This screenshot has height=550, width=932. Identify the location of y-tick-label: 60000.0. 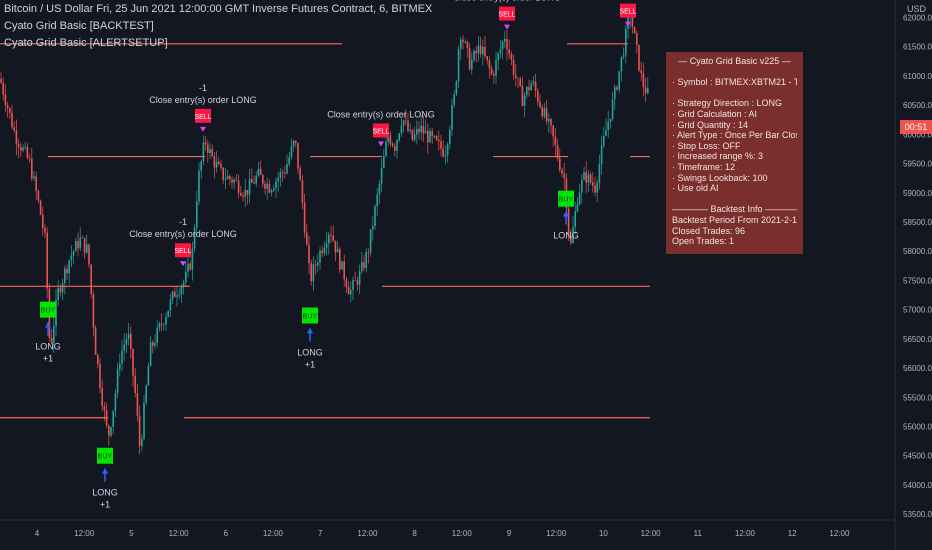
(917, 134).